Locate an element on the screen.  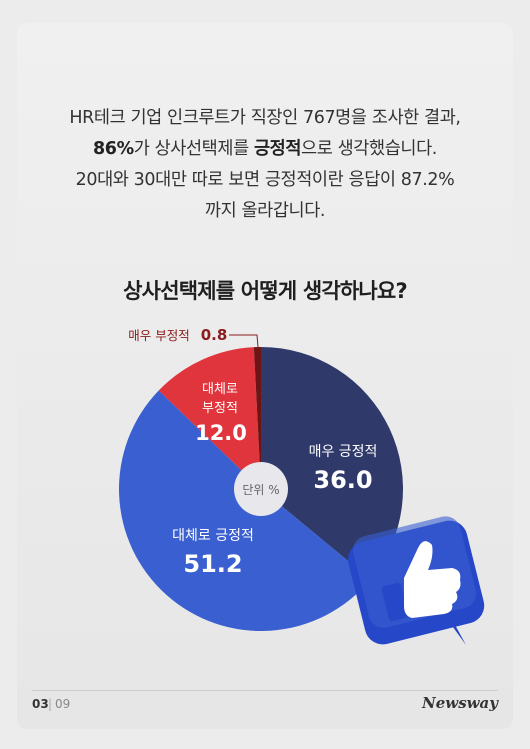
center-hole is located at coordinates (261, 489).